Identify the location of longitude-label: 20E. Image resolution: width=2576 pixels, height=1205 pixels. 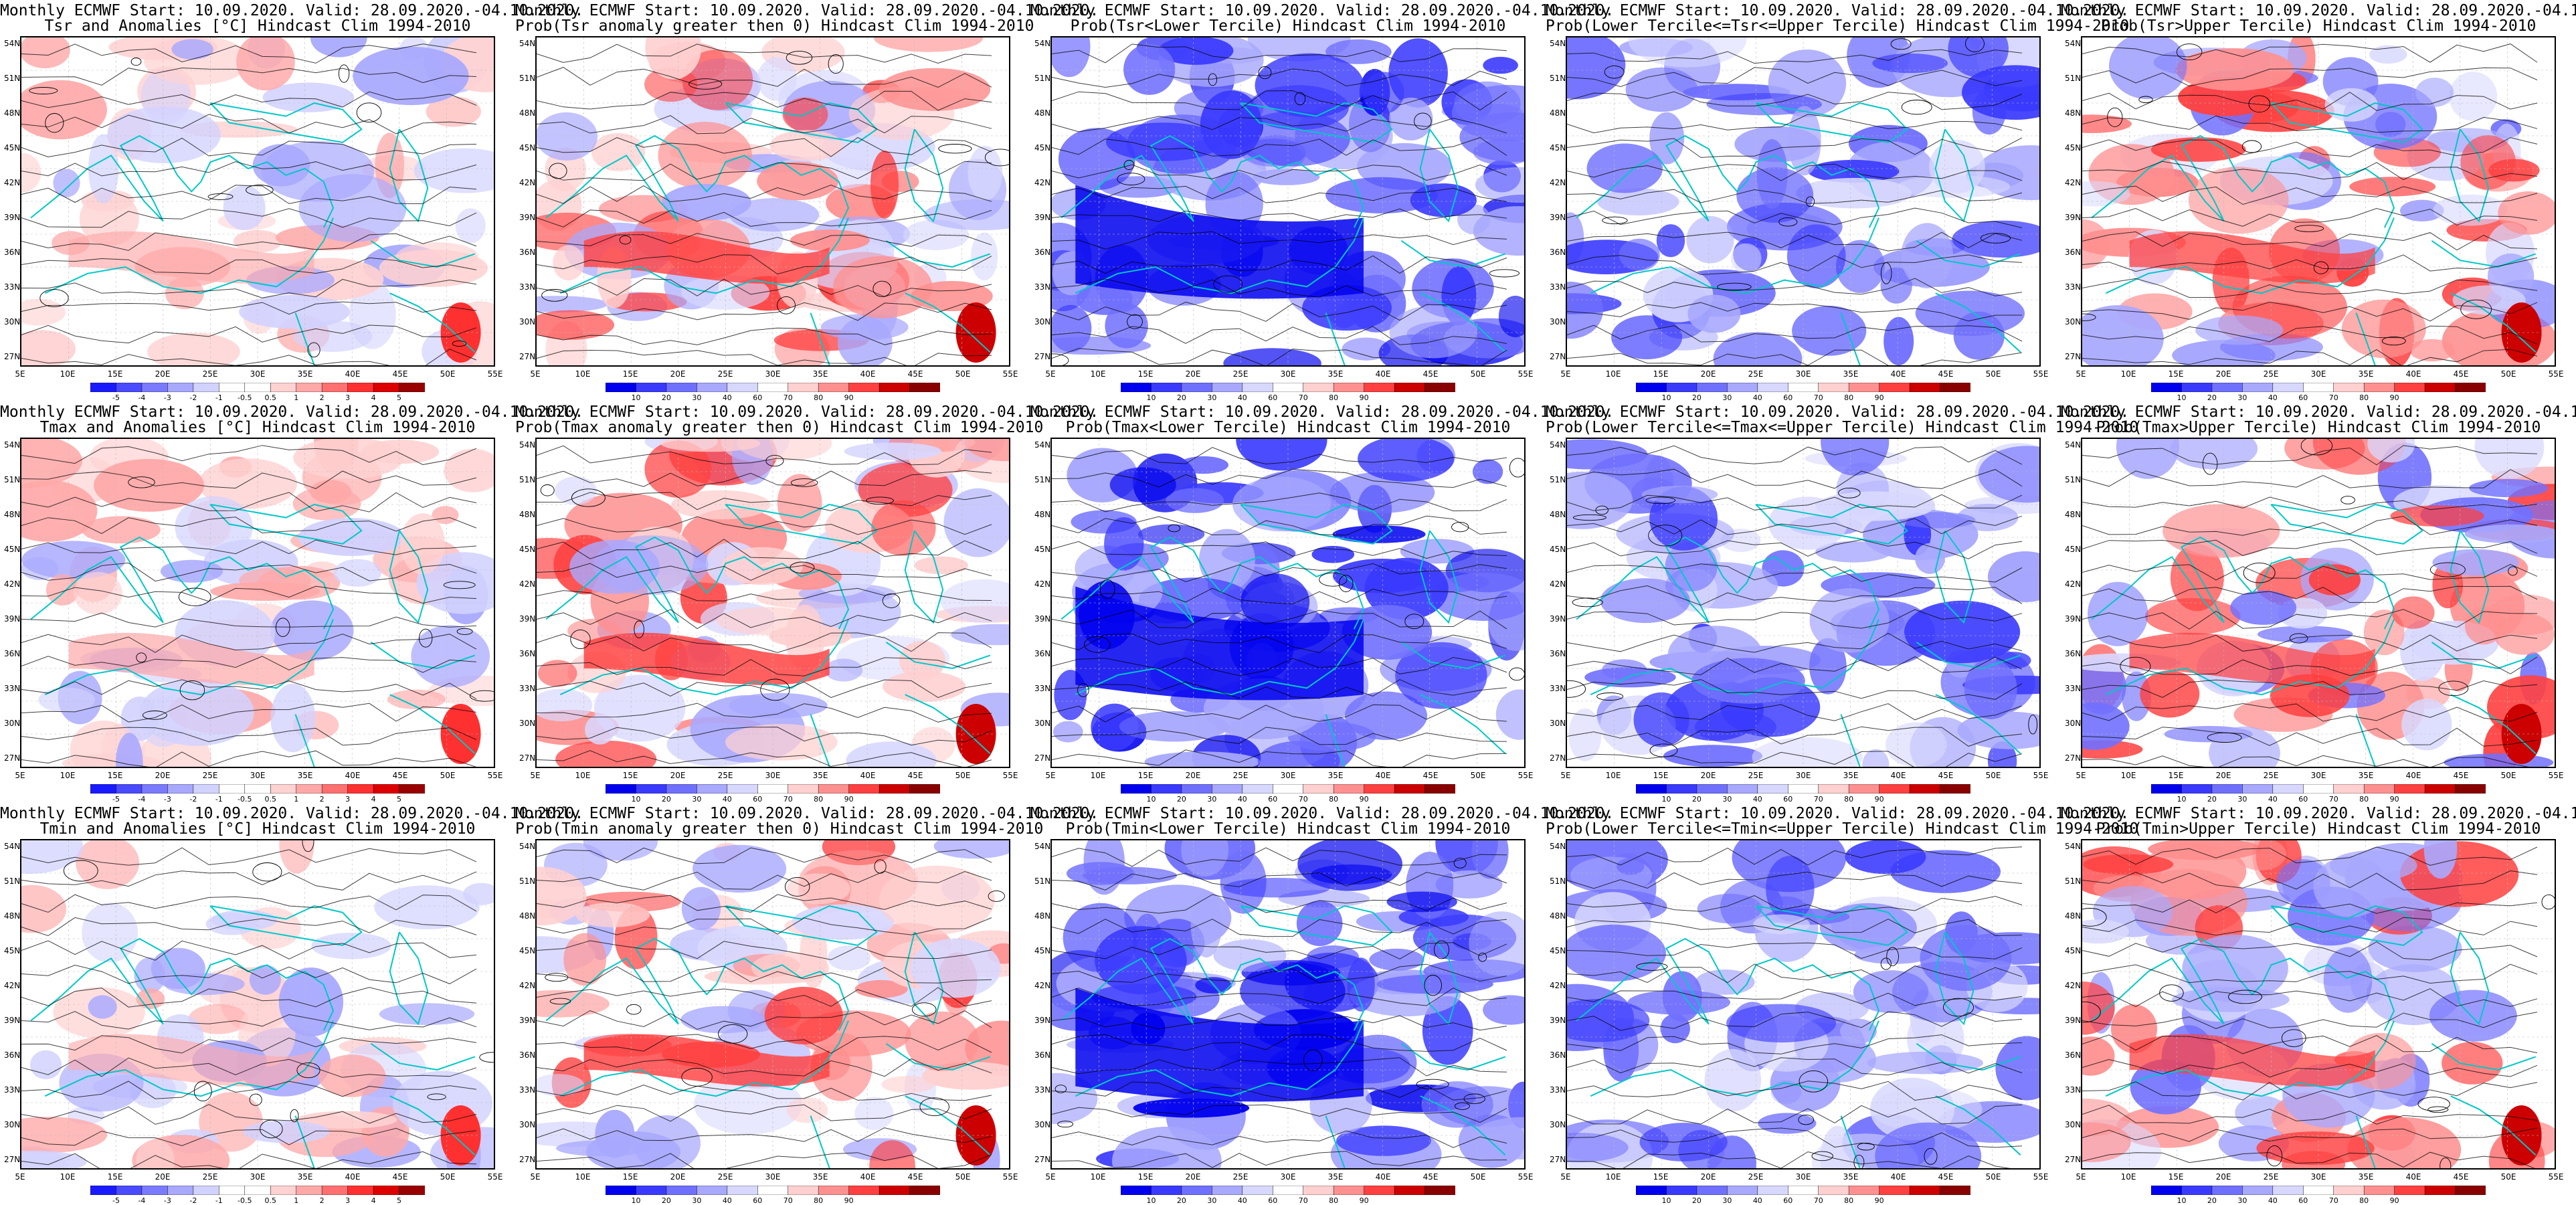
(2223, 775).